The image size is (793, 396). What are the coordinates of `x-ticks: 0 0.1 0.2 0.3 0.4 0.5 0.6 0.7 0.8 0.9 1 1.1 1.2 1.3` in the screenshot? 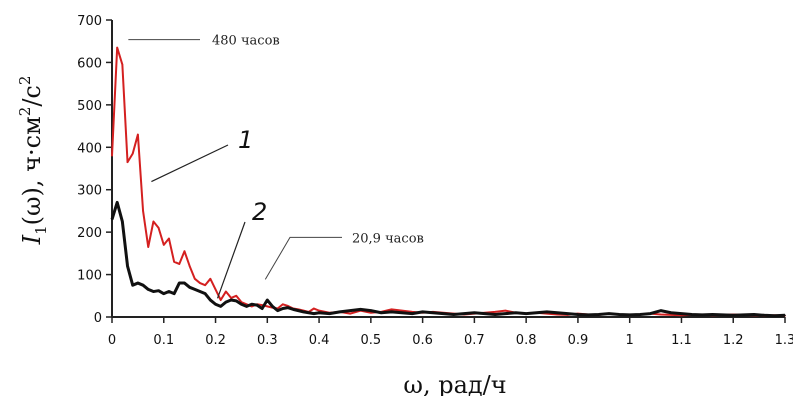 It's located at (450, 332).